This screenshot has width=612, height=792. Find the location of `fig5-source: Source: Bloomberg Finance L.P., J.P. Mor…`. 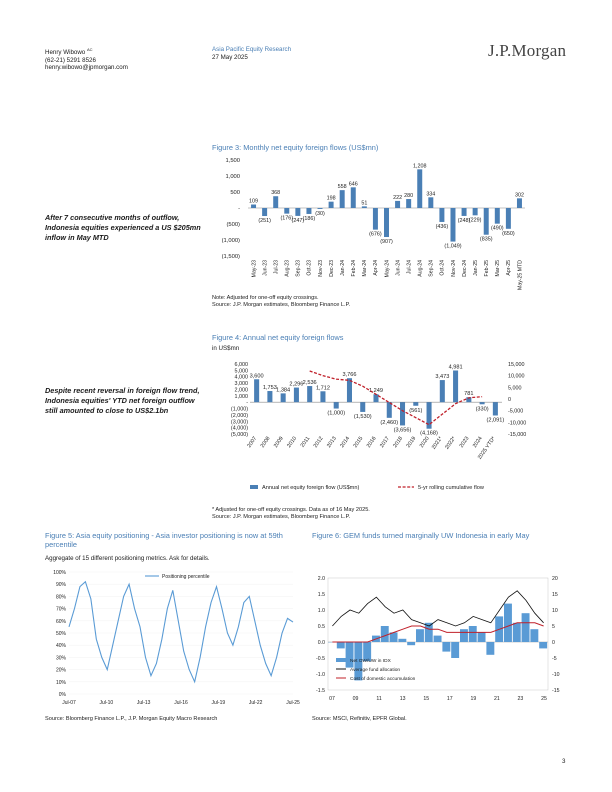

fig5-source: Source: Bloomberg Finance L.P., J.P. Mor… is located at coordinates (131, 719).